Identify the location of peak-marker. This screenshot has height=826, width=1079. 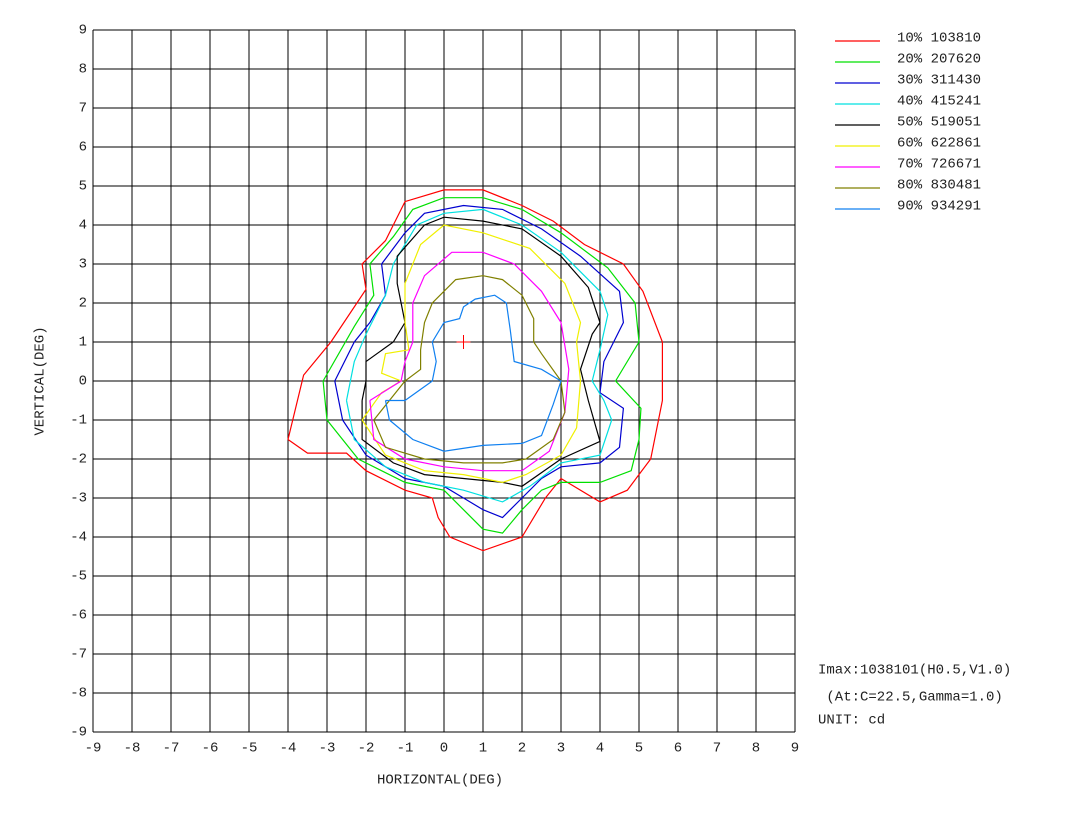
(463, 342).